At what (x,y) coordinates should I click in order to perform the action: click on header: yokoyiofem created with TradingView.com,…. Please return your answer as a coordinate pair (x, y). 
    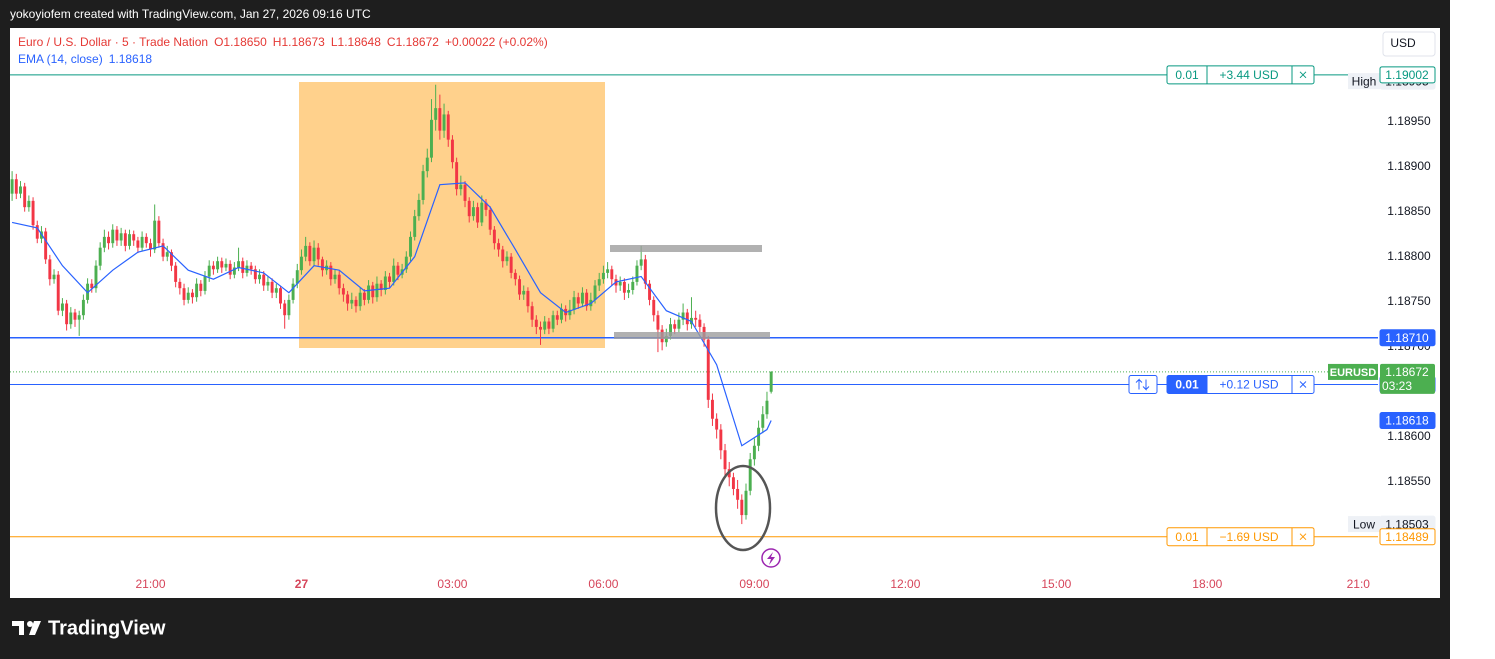
    Looking at the image, I should click on (190, 14).